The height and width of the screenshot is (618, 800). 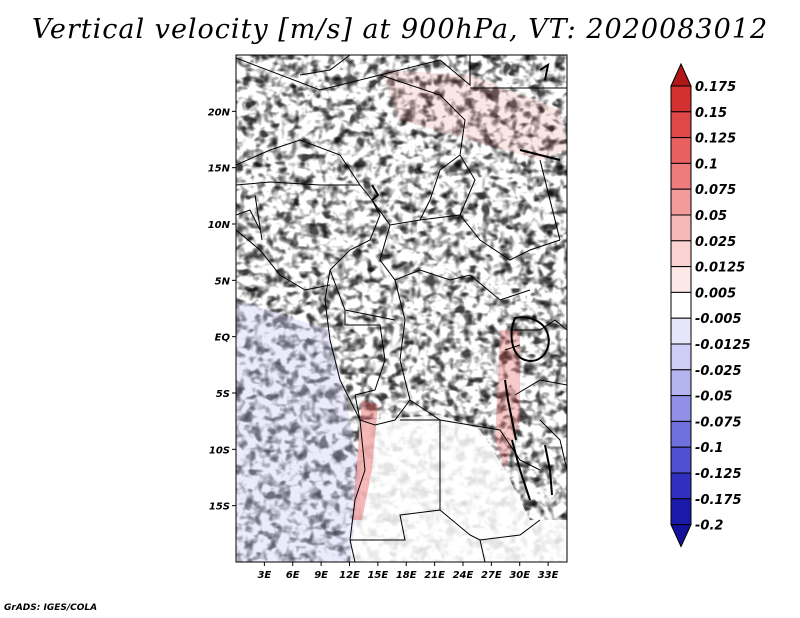 What do you see at coordinates (711, 113) in the screenshot?
I see `colorbar-label: 0.15` at bounding box center [711, 113].